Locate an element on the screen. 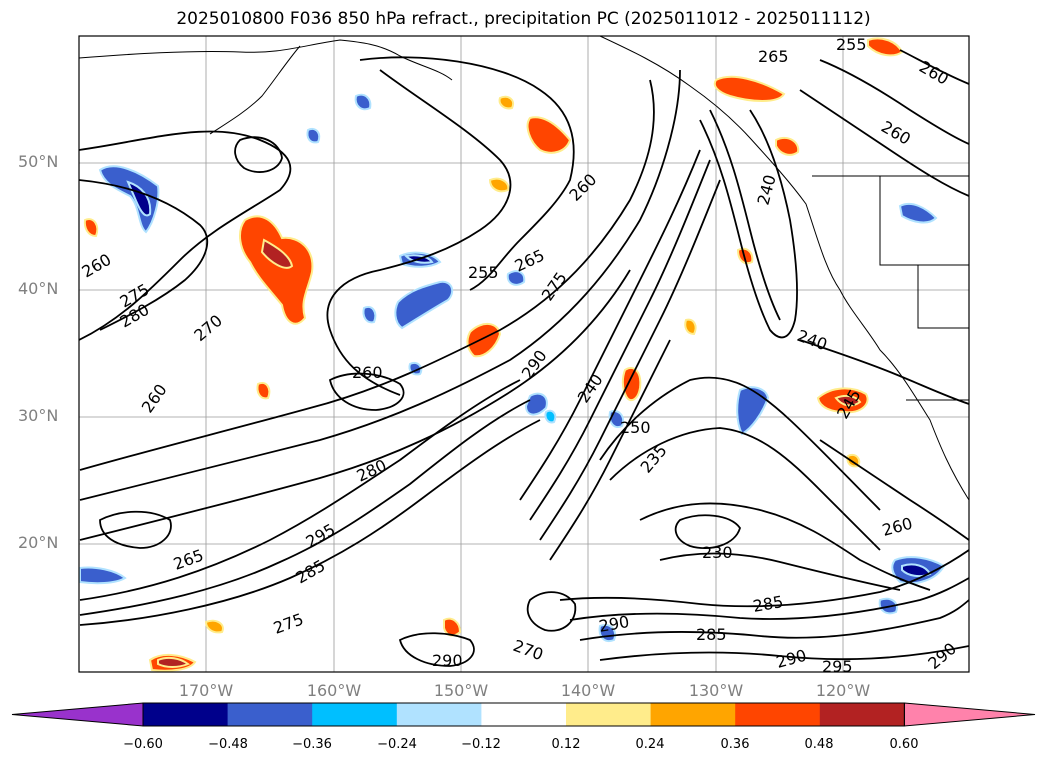 The width and height of the screenshot is (1047, 765). lon-label-120w: 120°W is located at coordinates (843, 690).